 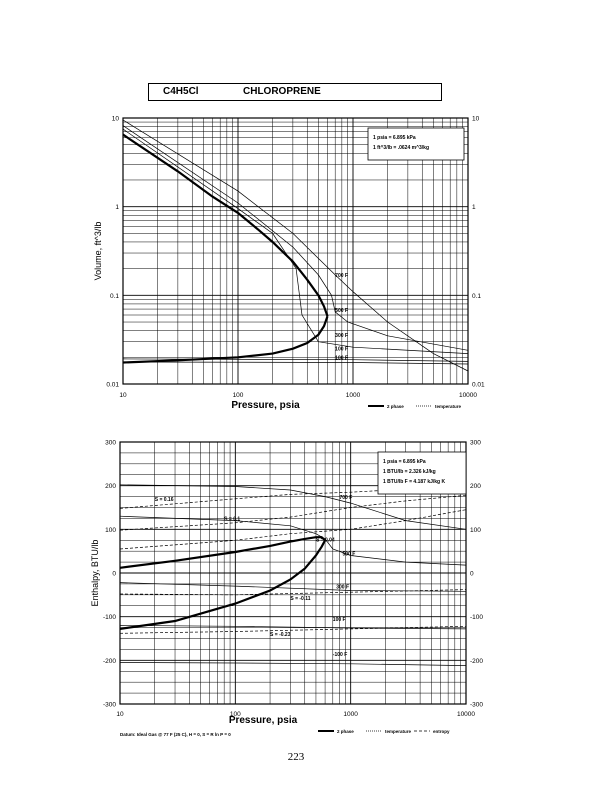 I want to click on enthalpy-note-box, so click(x=422, y=473).